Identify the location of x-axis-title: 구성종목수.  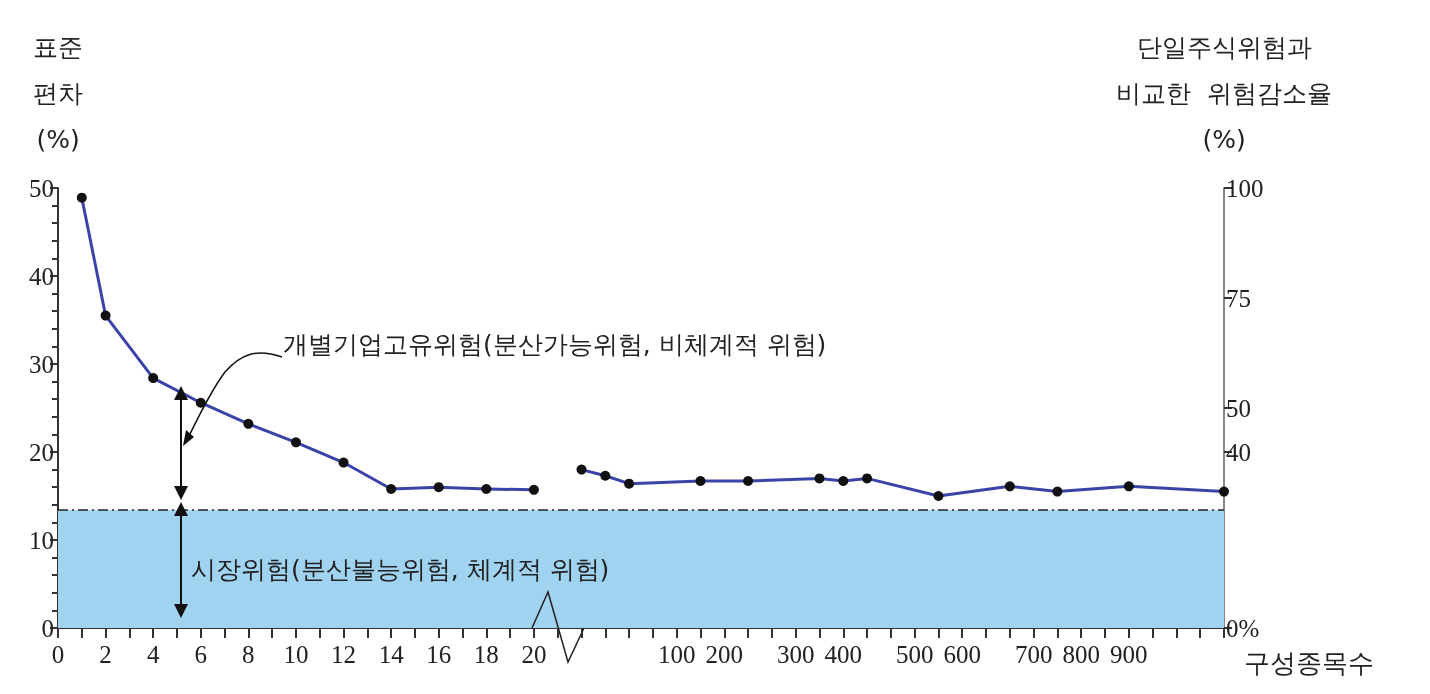
(1309, 663).